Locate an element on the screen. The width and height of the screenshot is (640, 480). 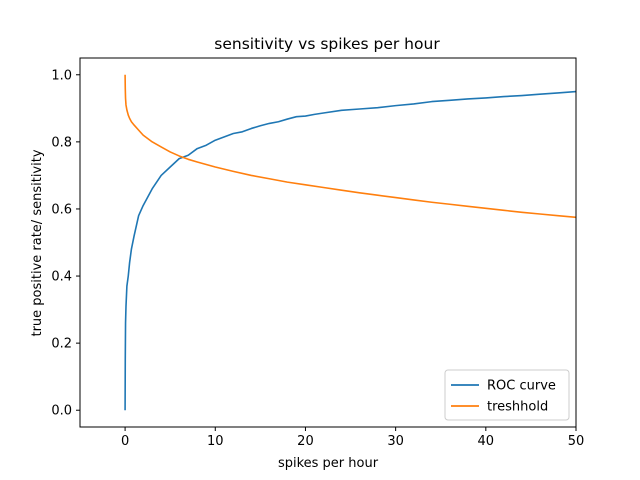
x-tick-label: 0 is located at coordinates (125, 441).